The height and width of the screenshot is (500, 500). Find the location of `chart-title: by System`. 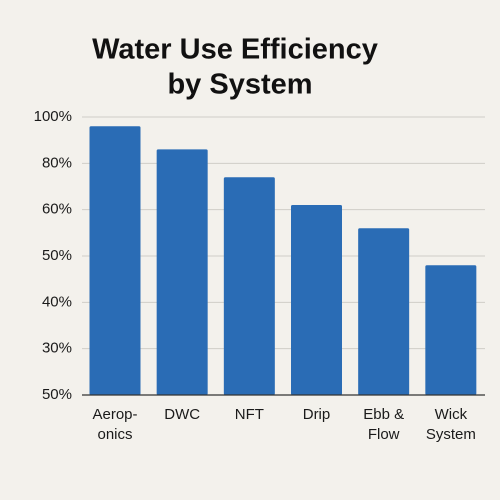

chart-title: by System is located at coordinates (239, 85).